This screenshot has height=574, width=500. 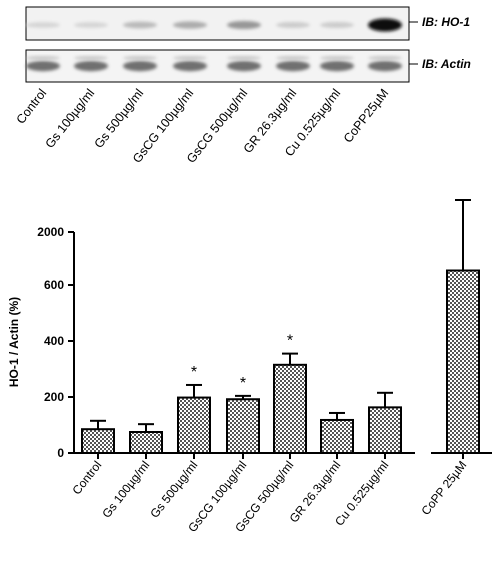 I want to click on y-tick-label: 200, so click(x=54, y=397).